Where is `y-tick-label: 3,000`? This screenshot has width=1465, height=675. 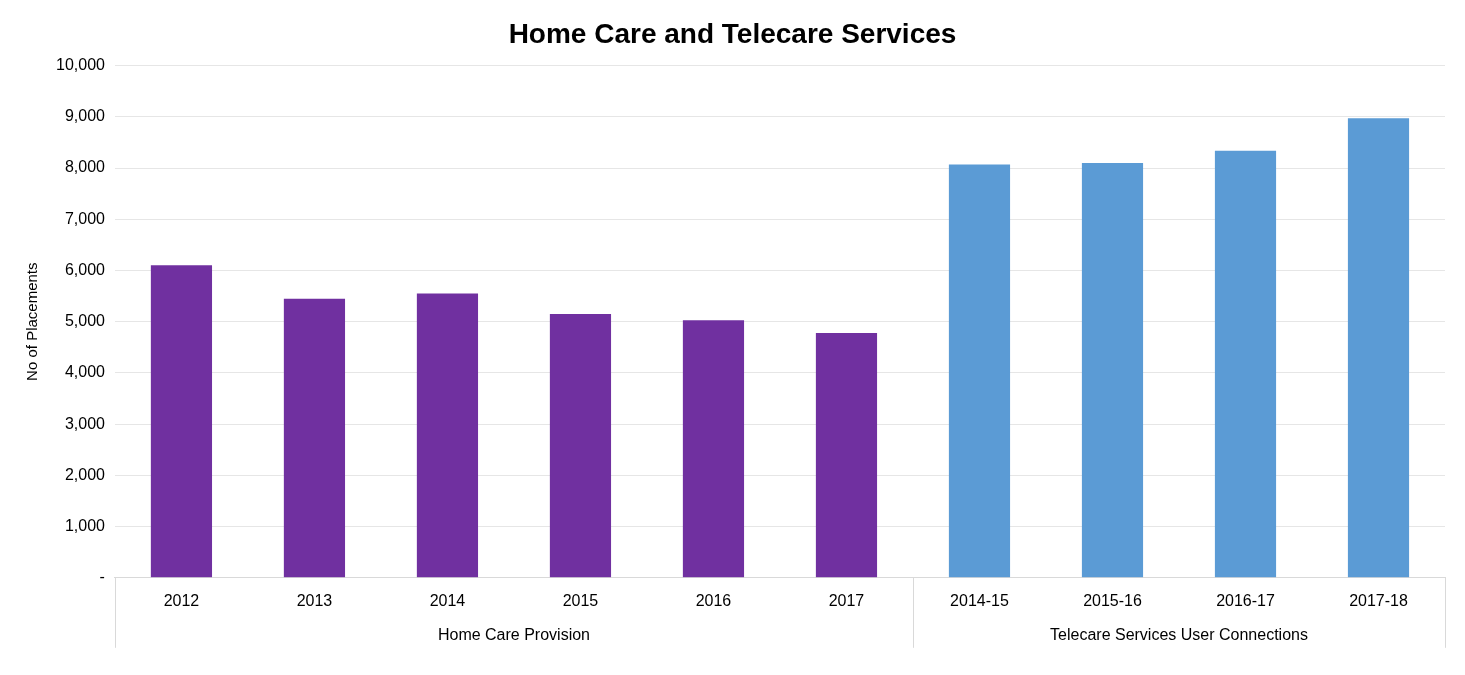 y-tick-label: 3,000 is located at coordinates (85, 423).